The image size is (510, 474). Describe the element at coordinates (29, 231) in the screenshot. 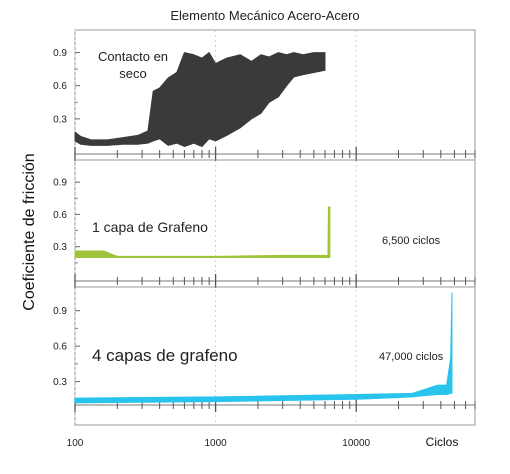

I see `y-axis-label: Coeficiente de fricción` at that location.